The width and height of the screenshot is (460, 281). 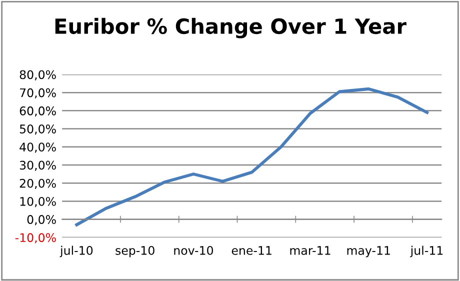 I want to click on y-tick-label: 20,0%, so click(x=38, y=183).